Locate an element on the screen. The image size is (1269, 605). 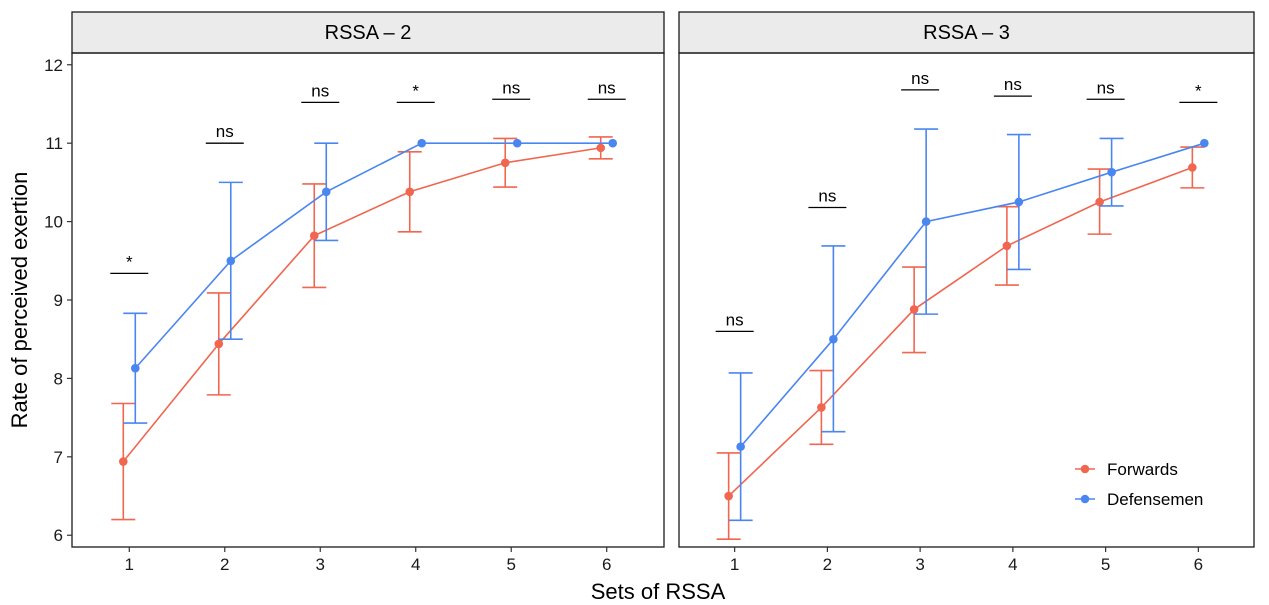
legend-entry-defensemen: Defensemen is located at coordinates (1139, 499).